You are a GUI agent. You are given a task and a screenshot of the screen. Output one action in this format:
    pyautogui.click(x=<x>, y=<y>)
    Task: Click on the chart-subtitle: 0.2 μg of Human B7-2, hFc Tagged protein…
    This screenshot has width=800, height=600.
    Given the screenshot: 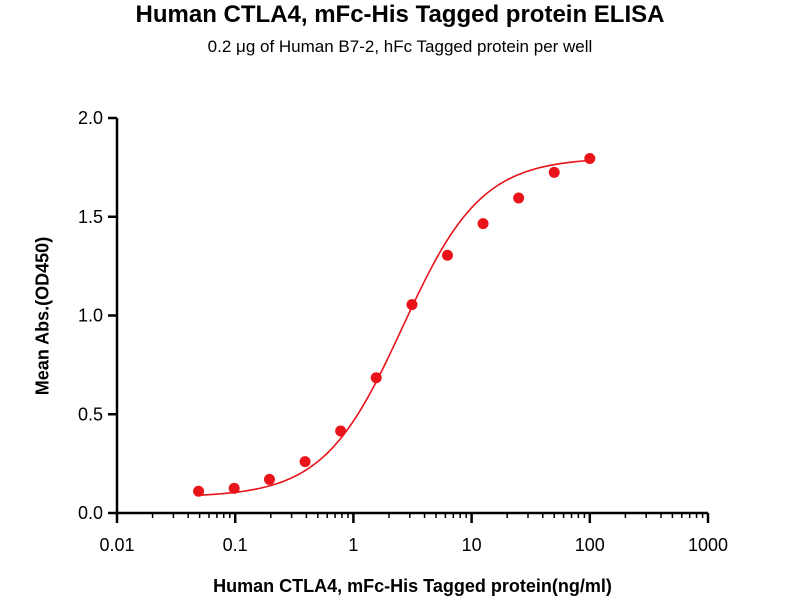 What is the action you would take?
    pyautogui.click(x=400, y=46)
    